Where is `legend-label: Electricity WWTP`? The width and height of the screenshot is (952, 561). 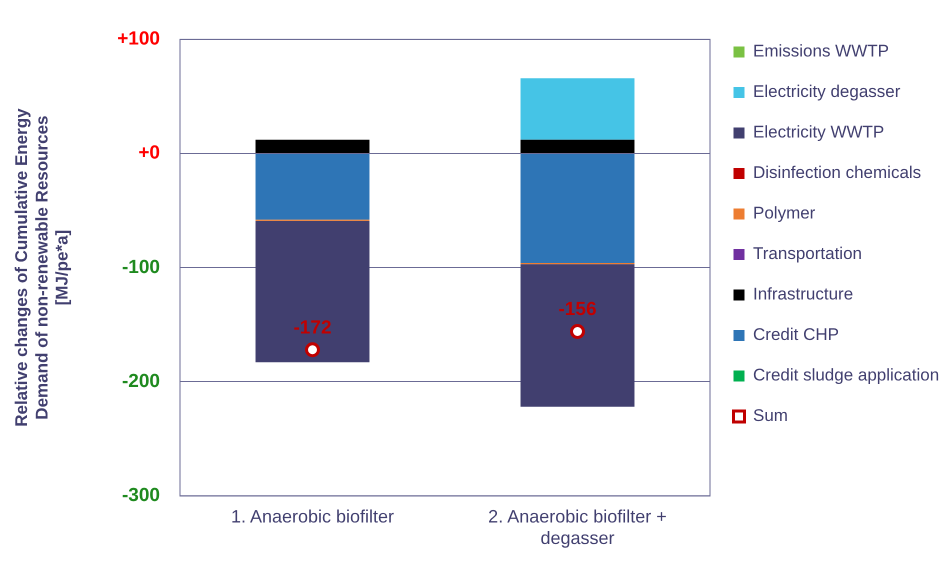
legend-label: Electricity WWTP is located at coordinates (818, 132).